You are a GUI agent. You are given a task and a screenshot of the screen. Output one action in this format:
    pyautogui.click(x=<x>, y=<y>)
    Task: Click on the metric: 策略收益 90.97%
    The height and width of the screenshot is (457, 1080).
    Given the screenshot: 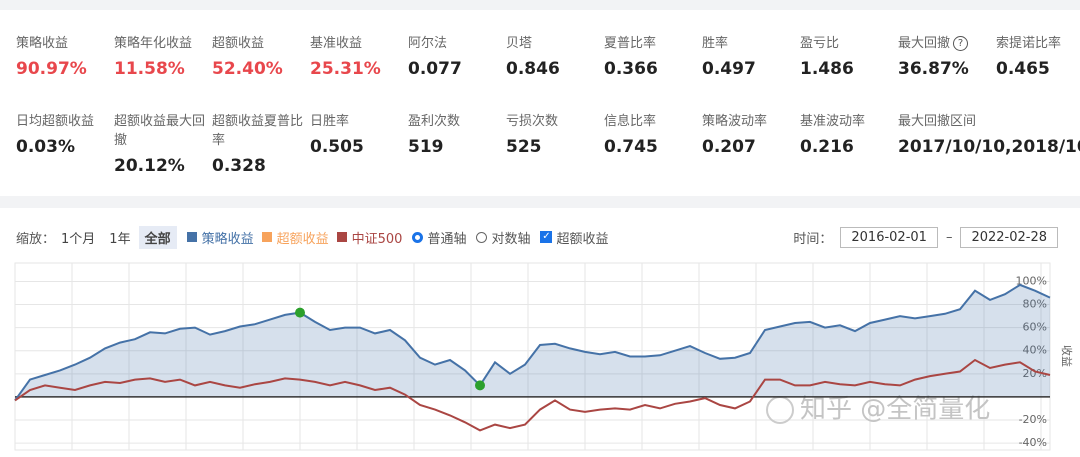 What is the action you would take?
    pyautogui.click(x=65, y=73)
    